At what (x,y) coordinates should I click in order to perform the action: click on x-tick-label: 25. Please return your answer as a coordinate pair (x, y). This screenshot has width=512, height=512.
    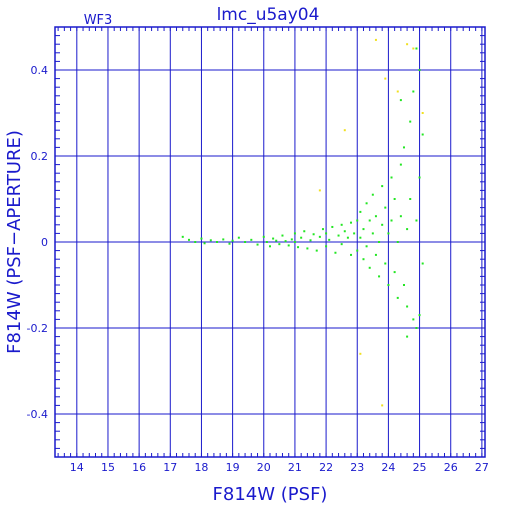
    Looking at the image, I should click on (420, 467).